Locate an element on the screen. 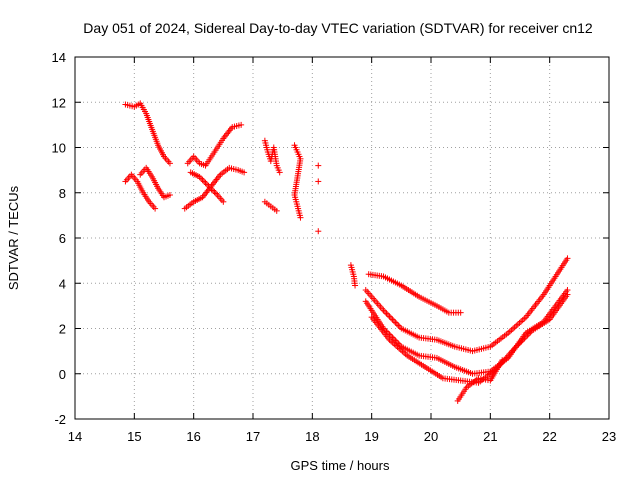 This screenshot has width=640, height=480. y-tick-label: 4 is located at coordinates (62, 283).